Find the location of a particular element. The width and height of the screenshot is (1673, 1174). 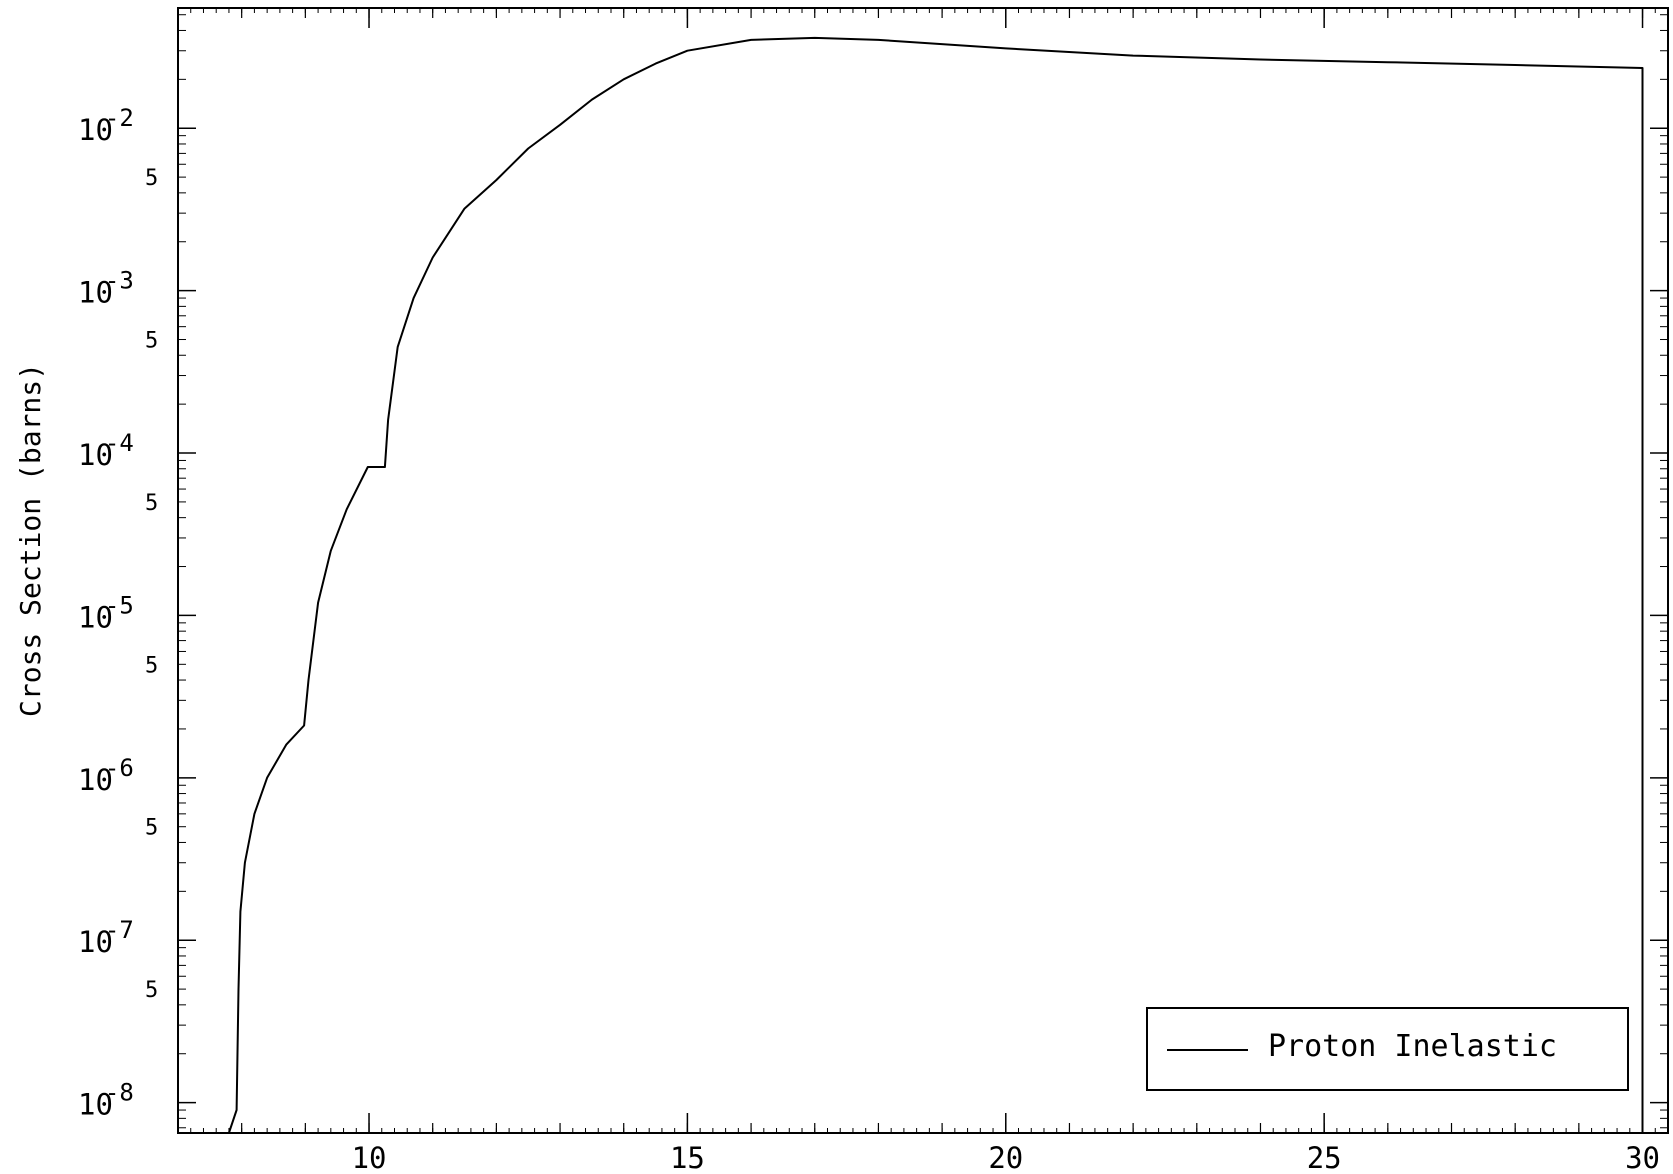

y-tick-label: 10⁻⁶ is located at coordinates (106, 775).